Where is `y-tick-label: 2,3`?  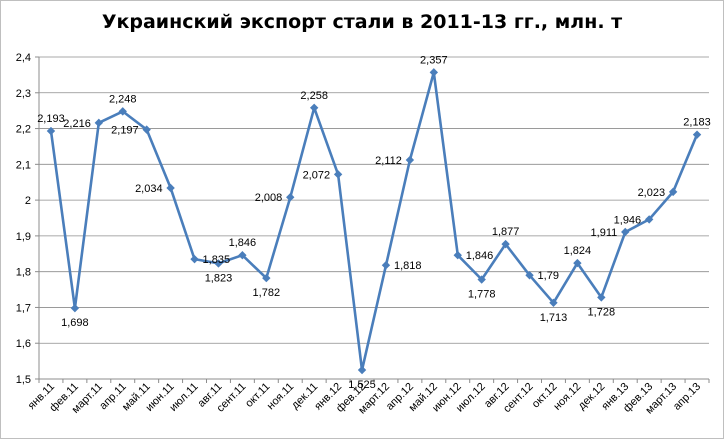 y-tick-label: 2,3 is located at coordinates (23, 94).